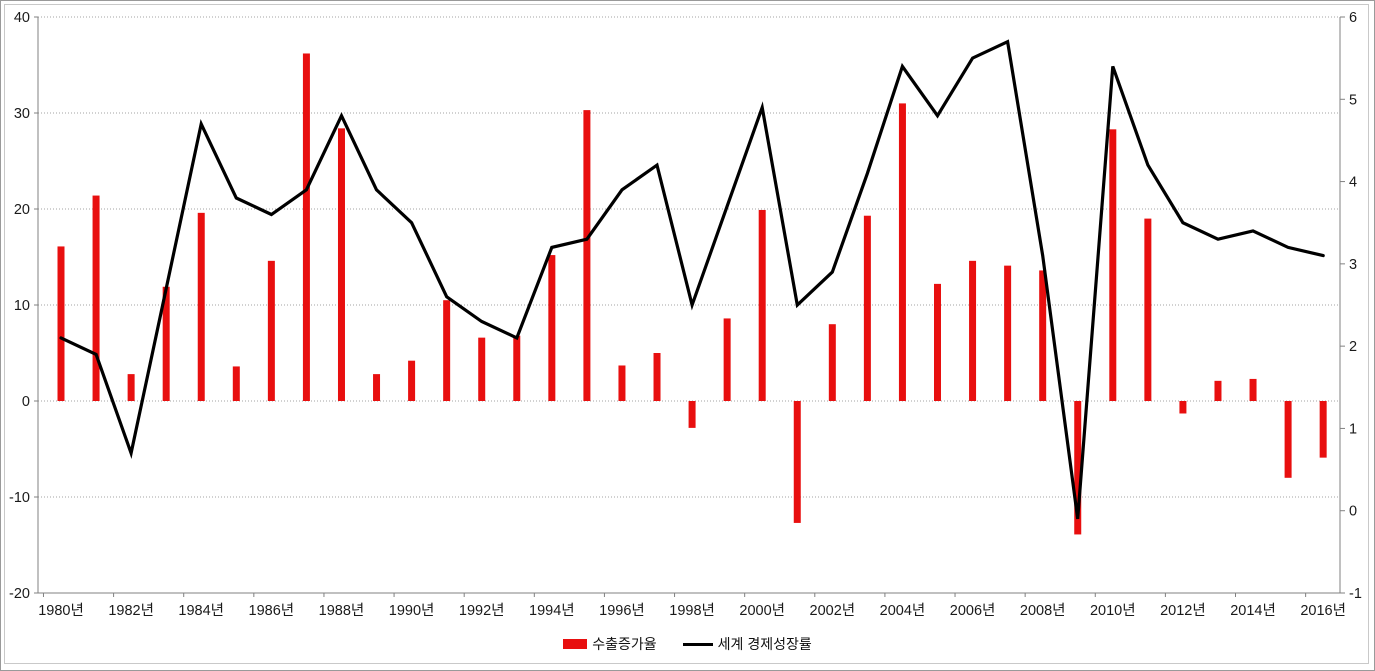  I want to click on bar-1995, so click(587, 256).